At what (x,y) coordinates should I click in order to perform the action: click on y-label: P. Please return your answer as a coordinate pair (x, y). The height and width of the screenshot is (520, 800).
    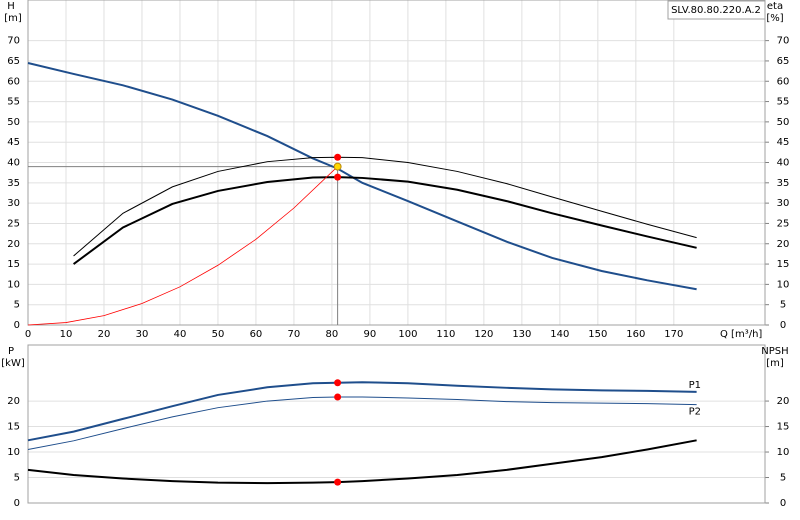
    Looking at the image, I should click on (11, 351).